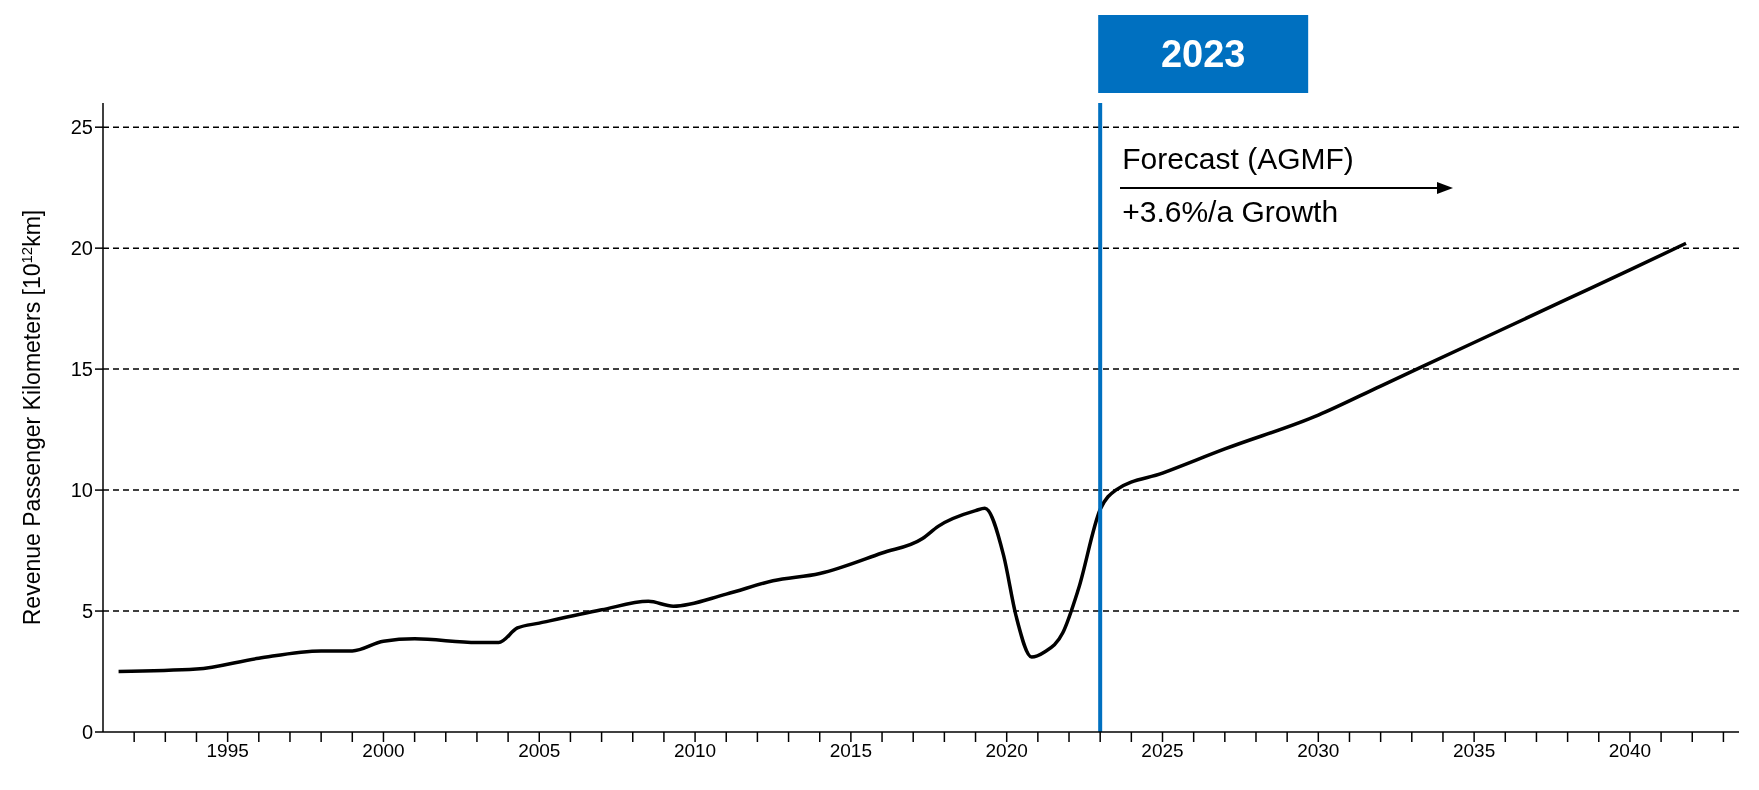 The height and width of the screenshot is (790, 1759). What do you see at coordinates (81, 369) in the screenshot?
I see `y-tick-label: 15` at bounding box center [81, 369].